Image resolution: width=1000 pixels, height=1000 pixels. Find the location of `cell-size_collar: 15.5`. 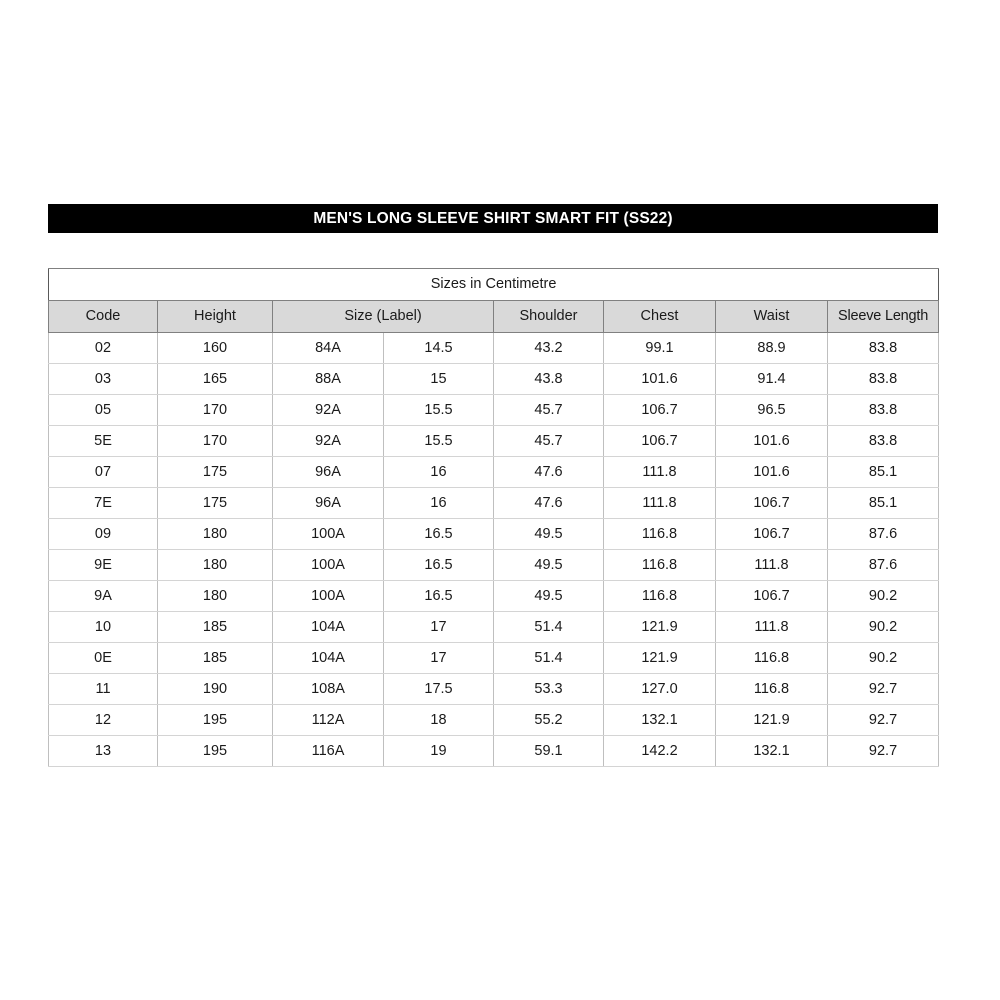

cell-size_collar: 15.5 is located at coordinates (438, 441).